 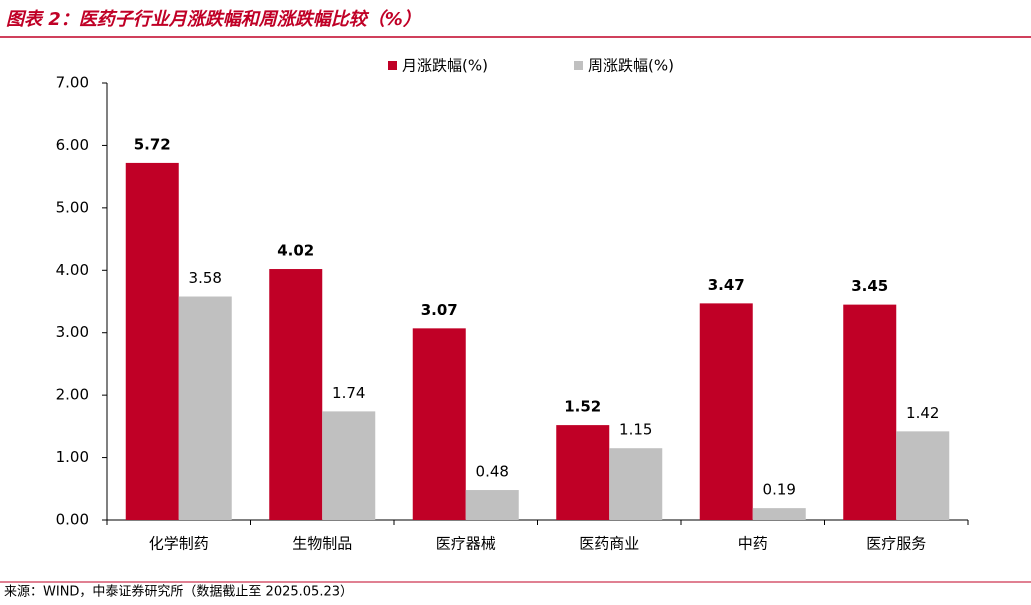 I want to click on source: 来源：WIND，中泰证券研究所（数据截止至 2025.05.23）, so click(x=178, y=592).